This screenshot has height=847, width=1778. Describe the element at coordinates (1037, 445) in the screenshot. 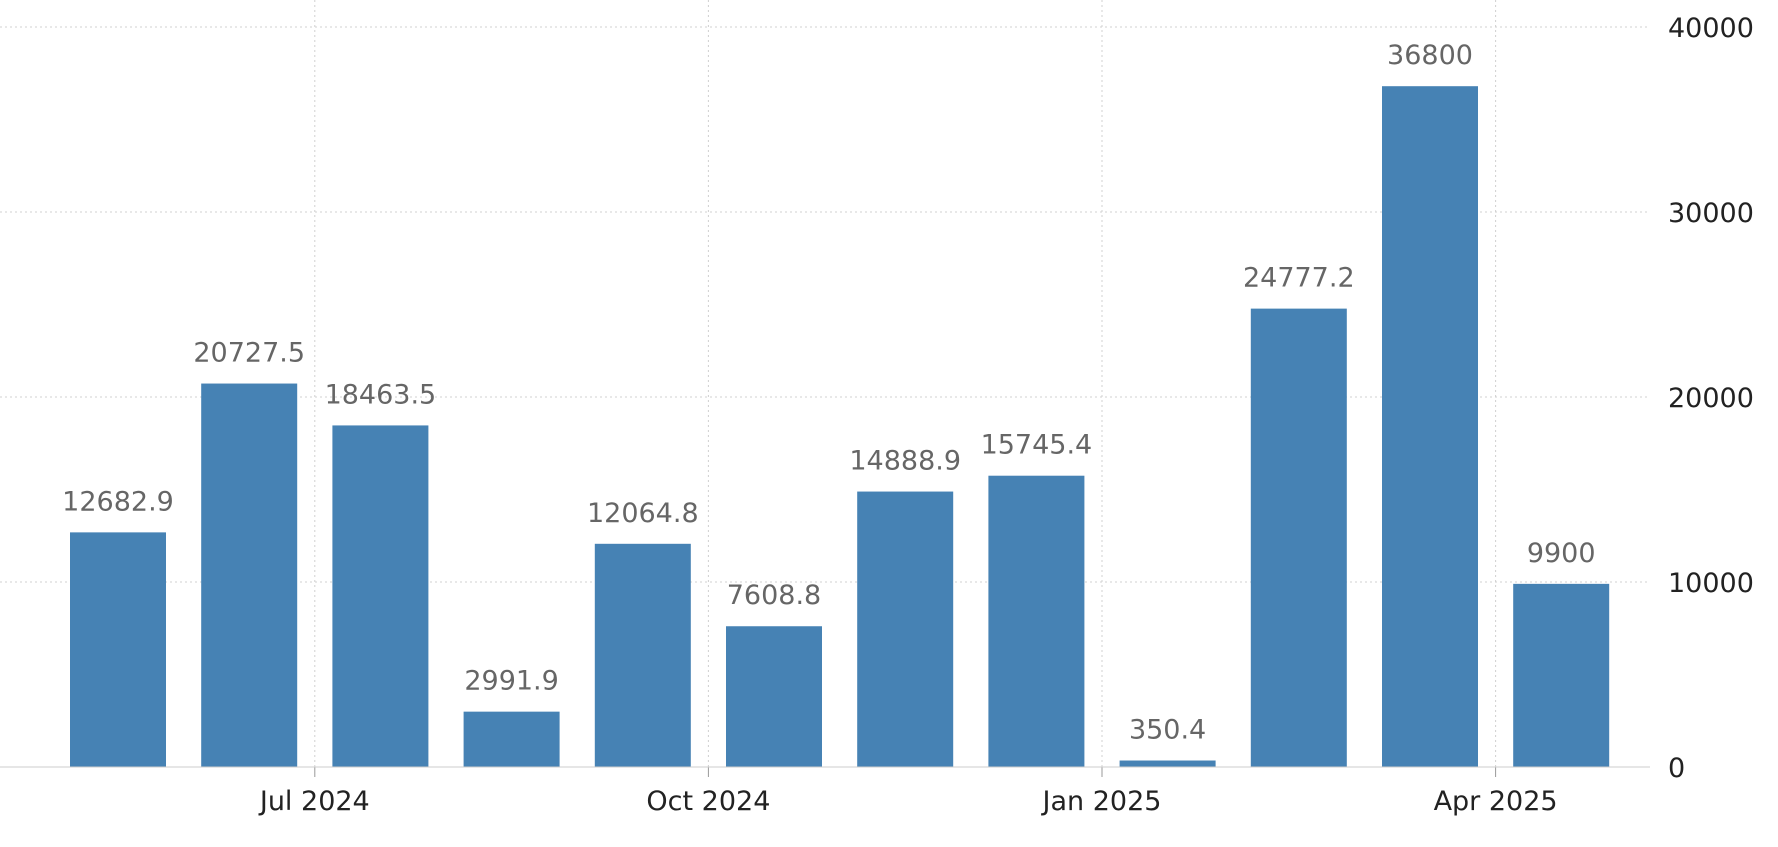

I see `data-label: 15745.4` at that location.